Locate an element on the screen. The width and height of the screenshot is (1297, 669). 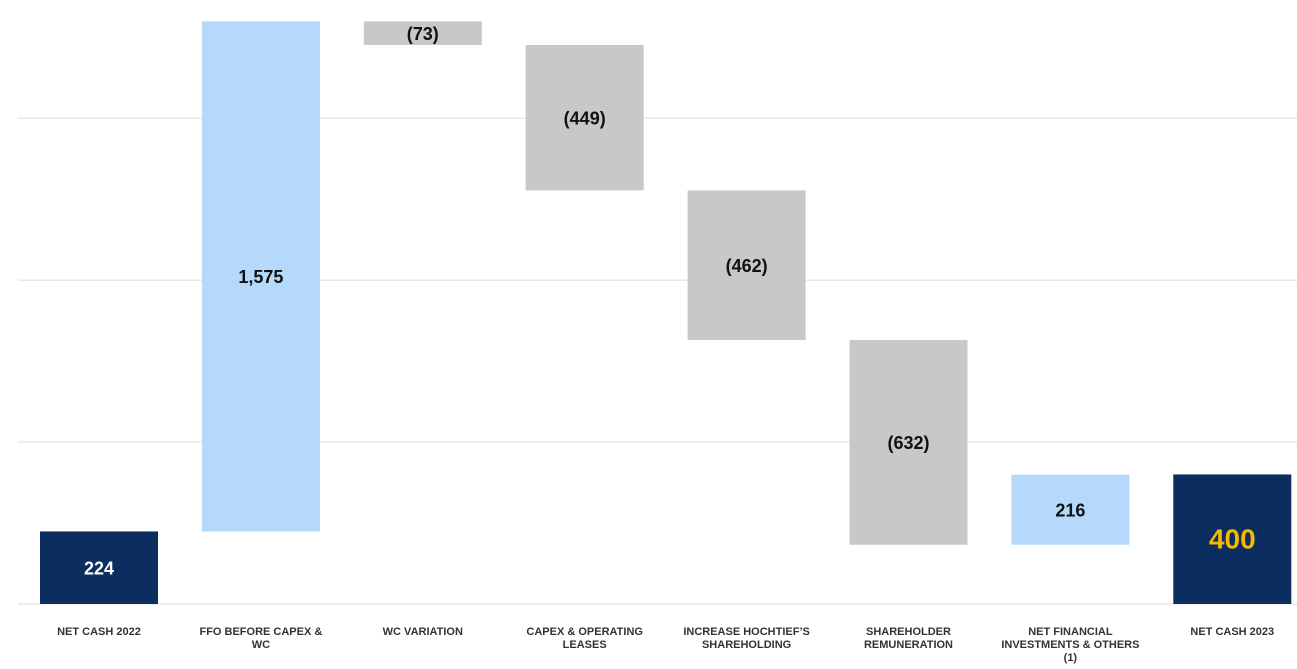
value-label: (462) is located at coordinates (747, 266).